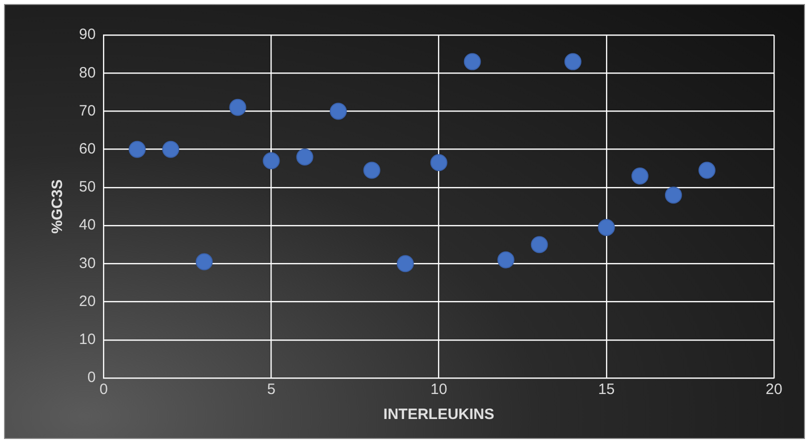  I want to click on y-tick-label: 20, so click(87, 301).